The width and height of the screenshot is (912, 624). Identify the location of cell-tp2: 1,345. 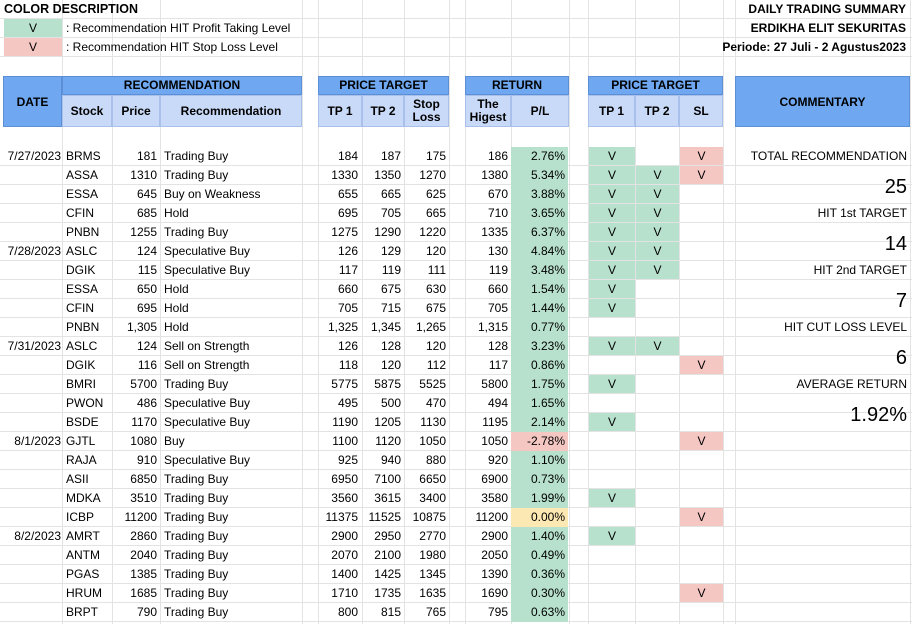
(385, 327).